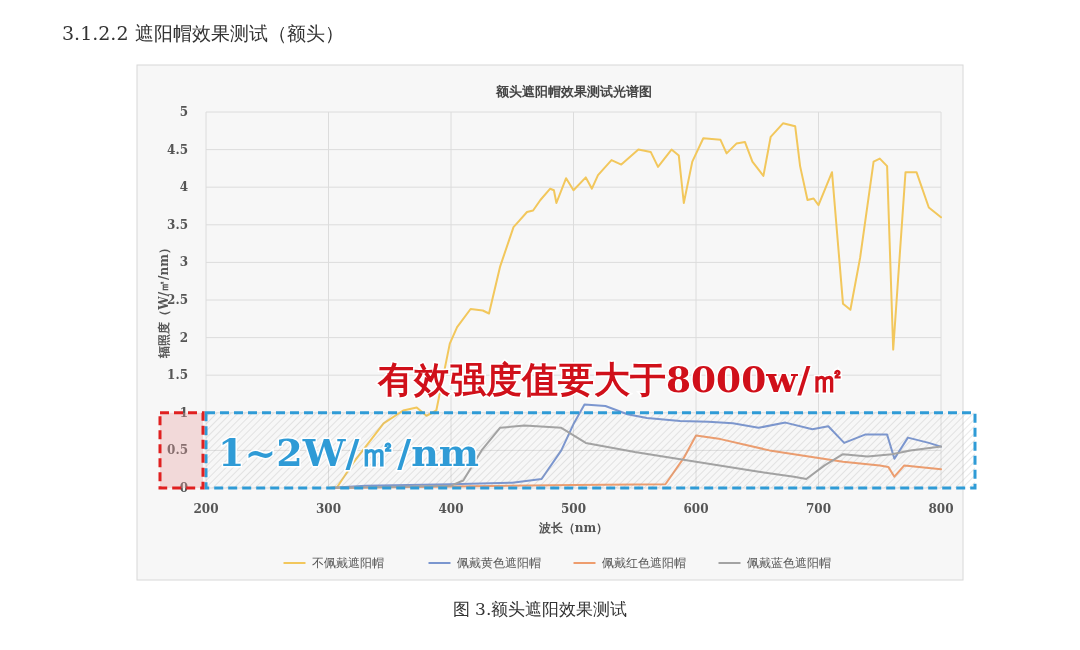 The image size is (1080, 650). Describe the element at coordinates (328, 509) in the screenshot. I see `x-tick-label: 300` at that location.